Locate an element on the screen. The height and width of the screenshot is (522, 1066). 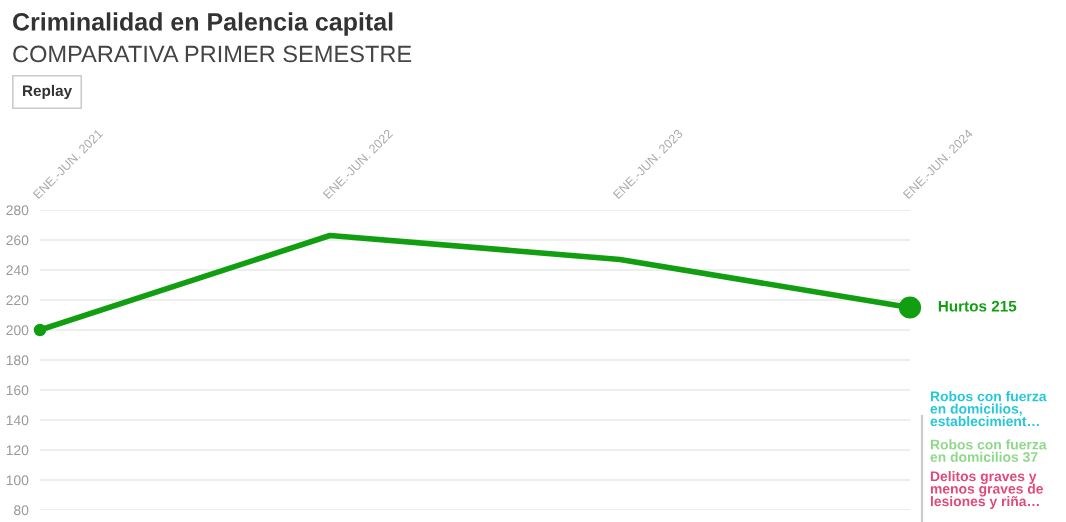
chart-subtitle: COMPARATIVA PRIMER SEMESTRE is located at coordinates (212, 54).